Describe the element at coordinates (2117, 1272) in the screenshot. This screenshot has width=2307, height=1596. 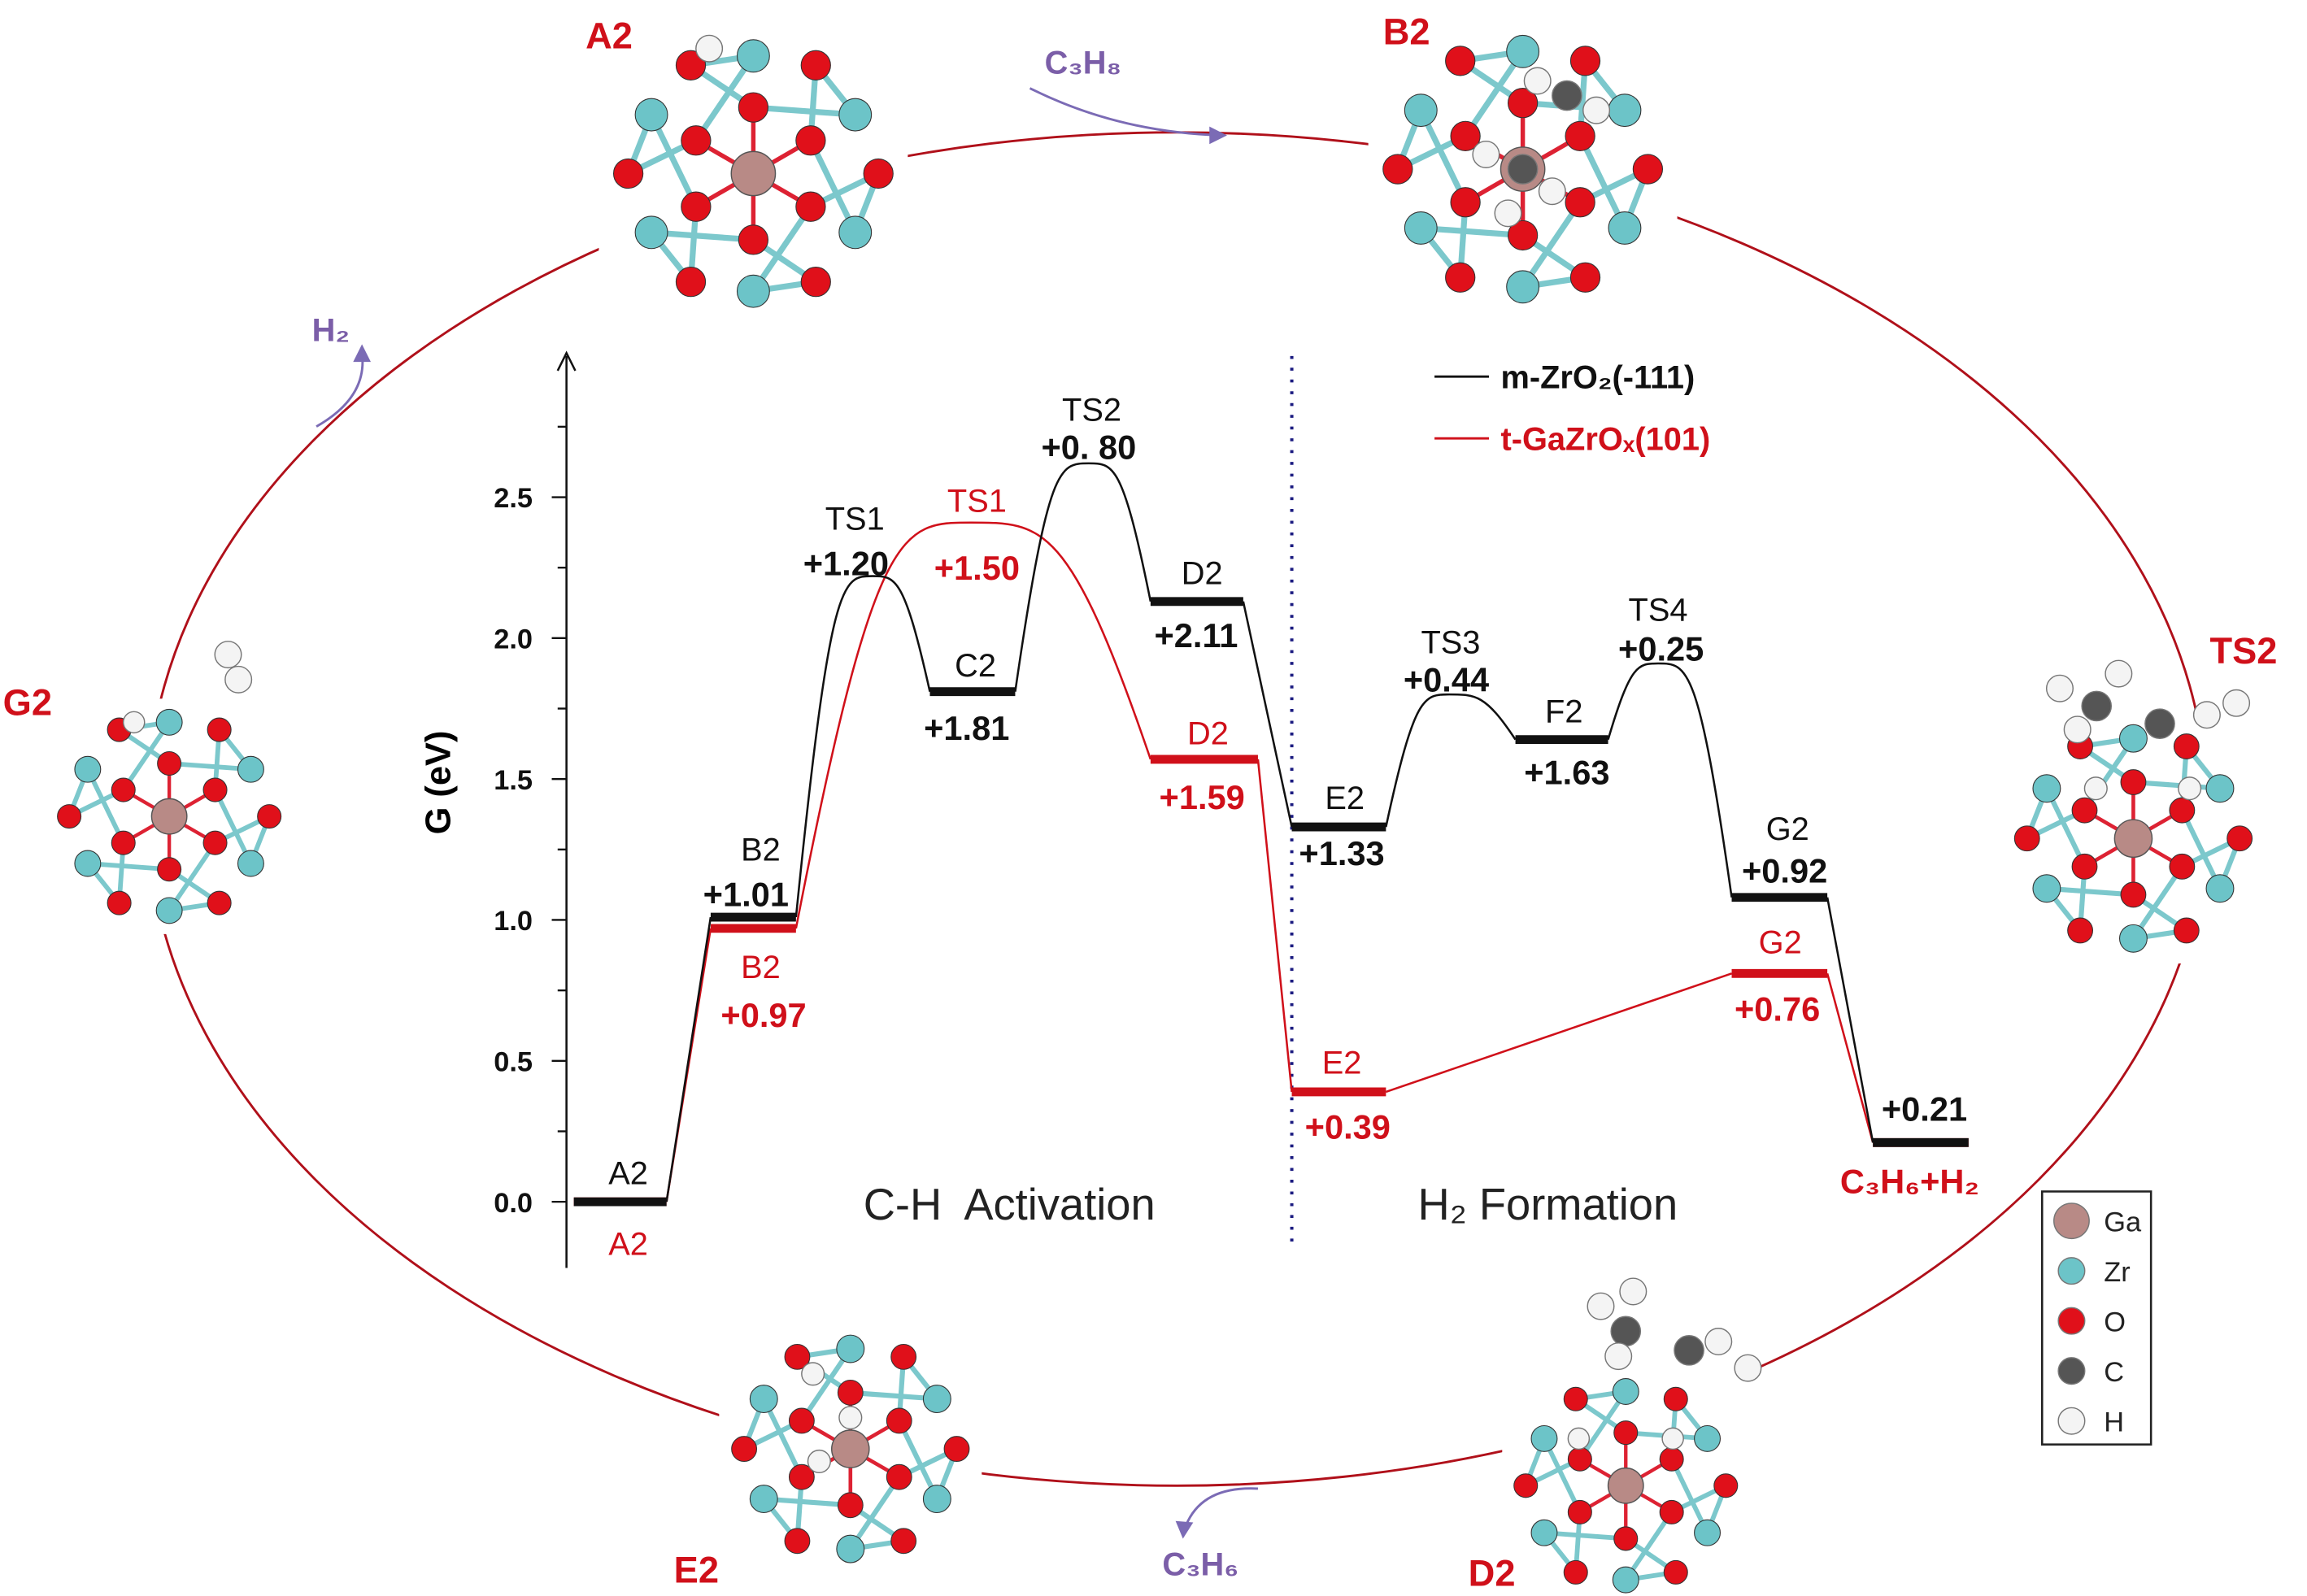
I see `atom-key-label: Zr` at that location.